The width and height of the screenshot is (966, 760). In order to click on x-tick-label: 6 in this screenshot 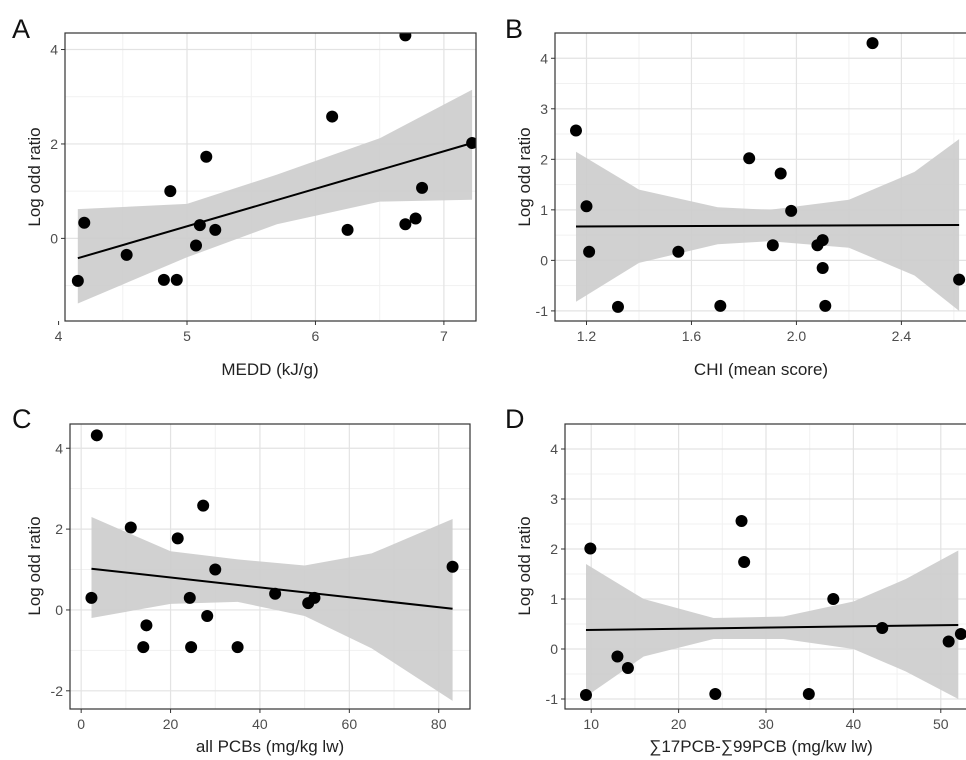, I will do `click(316, 336)`.